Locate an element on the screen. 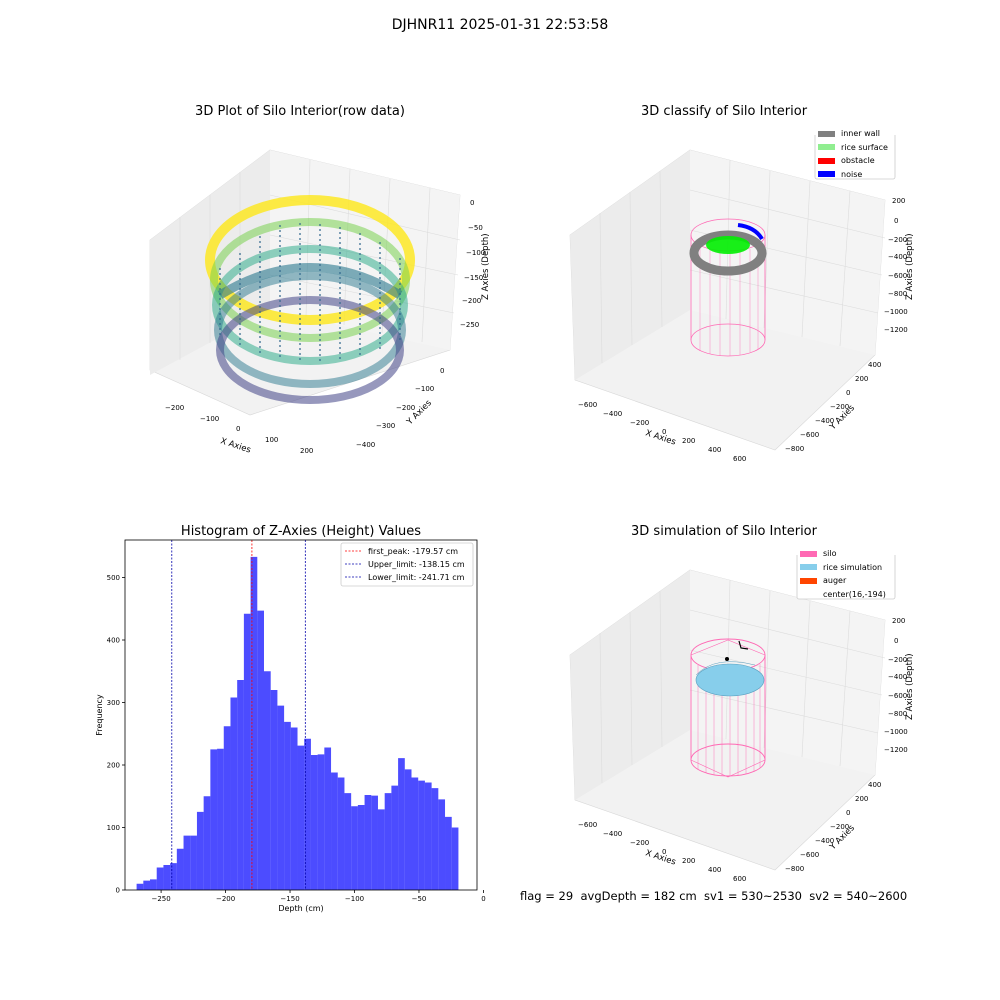 This screenshot has width=1000, height=1000. histogram-reference-lines is located at coordinates (238, 715).